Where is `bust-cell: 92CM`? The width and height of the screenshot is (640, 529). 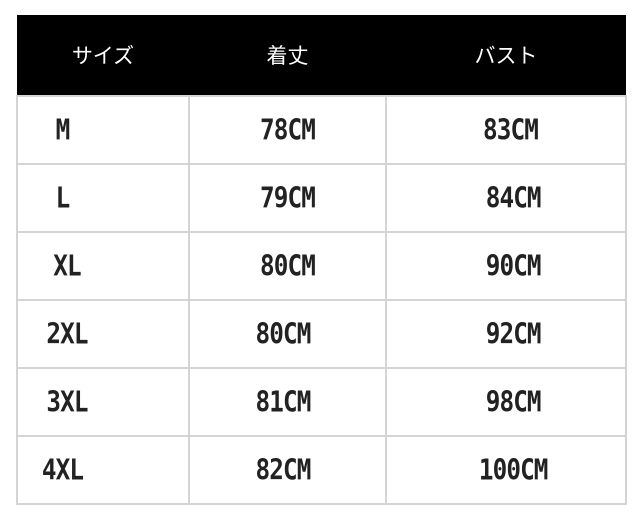
bust-cell: 92CM is located at coordinates (506, 334).